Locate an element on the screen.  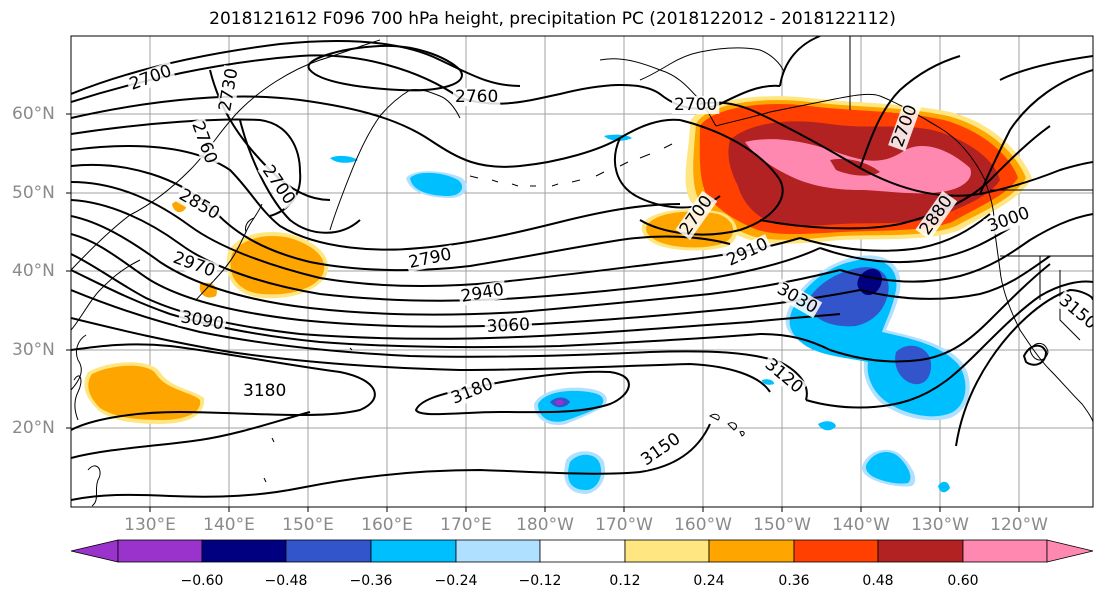
longitude-label: 140°W is located at coordinates (861, 525).